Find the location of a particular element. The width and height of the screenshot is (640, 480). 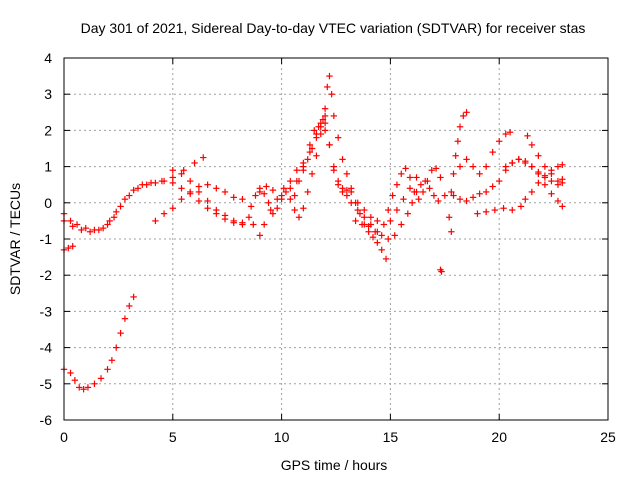

y-tick-label: -1 is located at coordinates (46, 239).